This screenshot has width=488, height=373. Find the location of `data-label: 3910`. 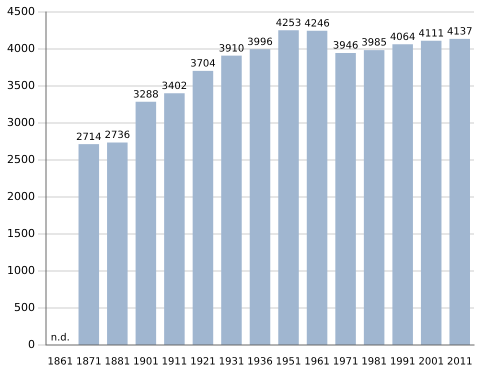

data-label: 3910 is located at coordinates (231, 48).